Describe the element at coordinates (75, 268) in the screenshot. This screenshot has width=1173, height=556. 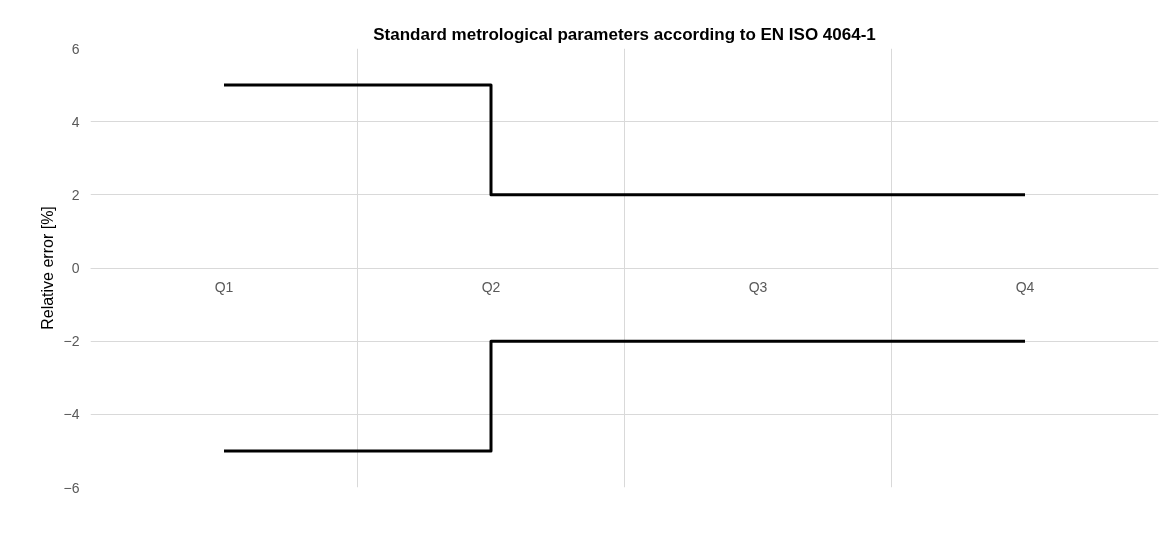
I see `y-tick-label: 0` at that location.